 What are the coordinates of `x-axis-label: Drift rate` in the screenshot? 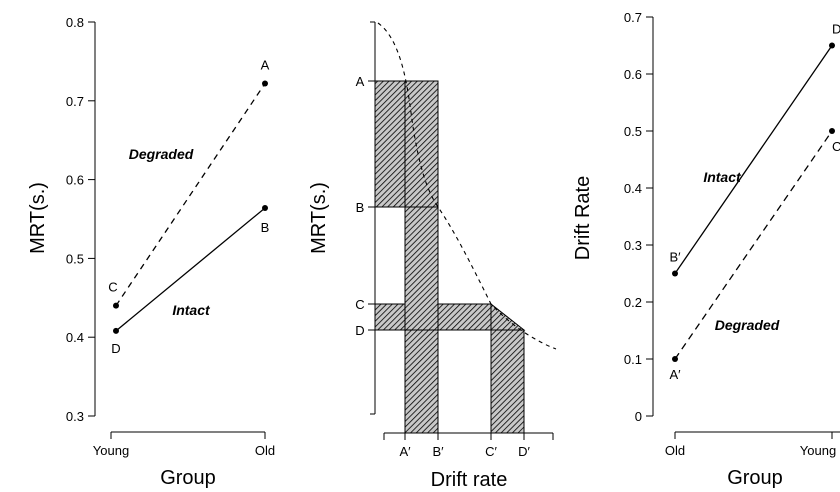 It's located at (469, 480).